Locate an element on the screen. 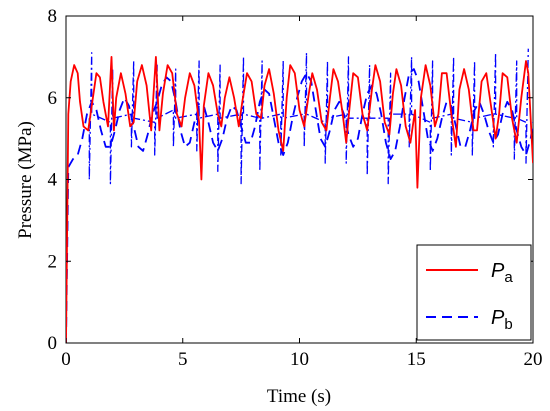  y-tick-label: 0 is located at coordinates (53, 343).